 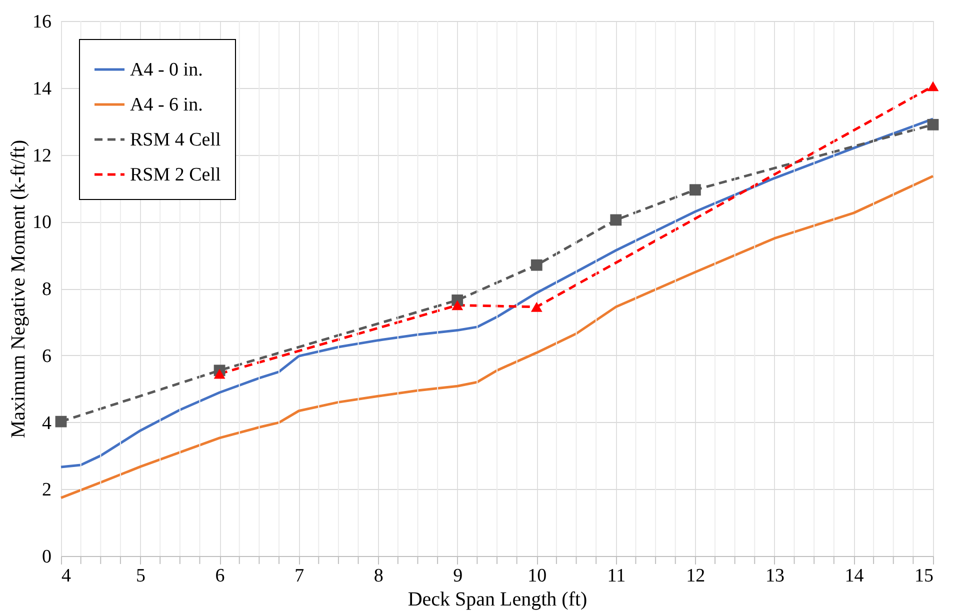 I want to click on legend-label: A4 - 6 in., so click(x=166, y=105).